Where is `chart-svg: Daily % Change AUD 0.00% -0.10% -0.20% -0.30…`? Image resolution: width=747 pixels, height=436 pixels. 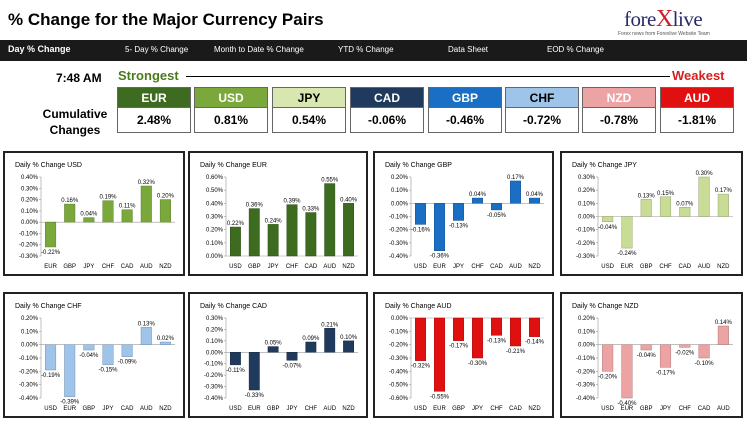
chart-svg: Daily % Change AUD 0.00% -0.10% -0.20% -0.30… is located at coordinates (465, 357).